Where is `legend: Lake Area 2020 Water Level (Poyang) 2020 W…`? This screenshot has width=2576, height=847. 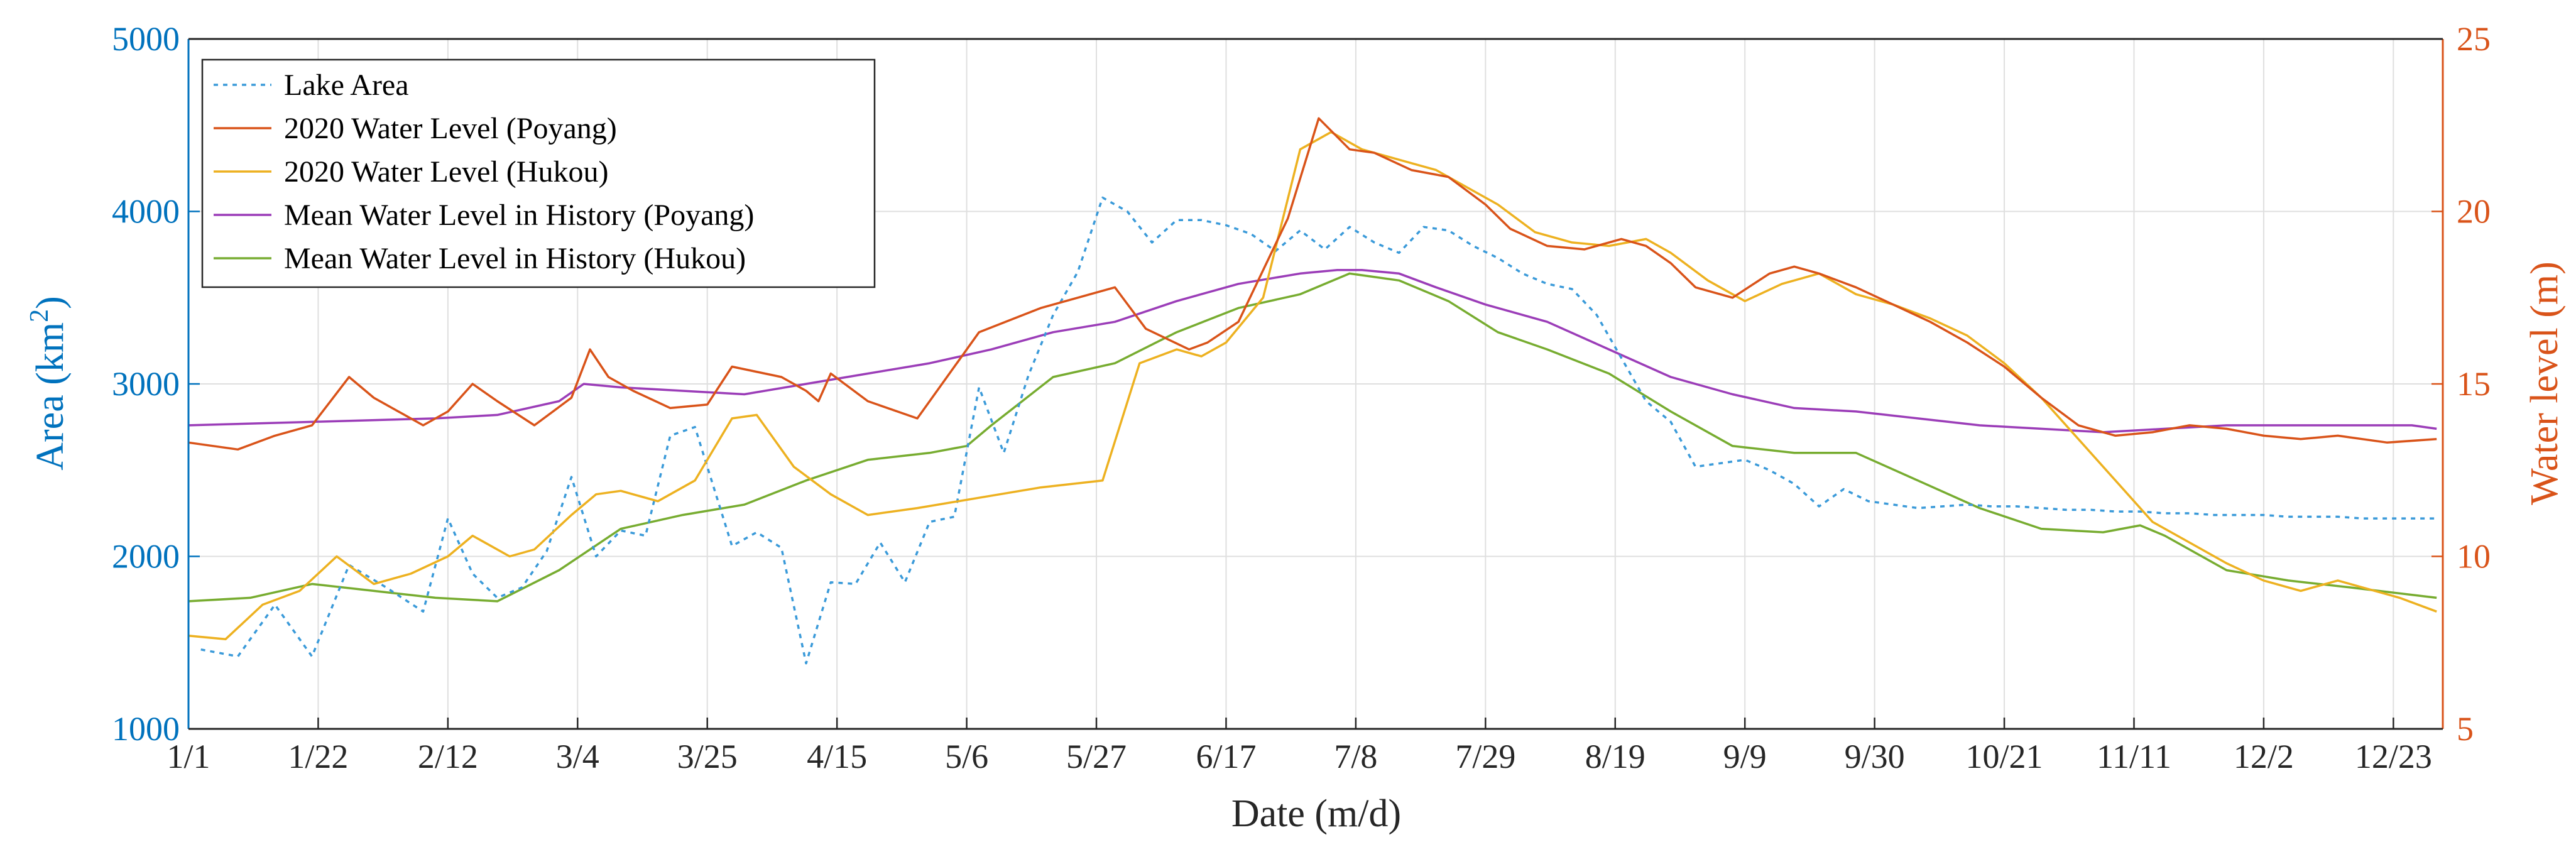
legend: Lake Area 2020 Water Level (Poyang) 2020 W… is located at coordinates (538, 173).